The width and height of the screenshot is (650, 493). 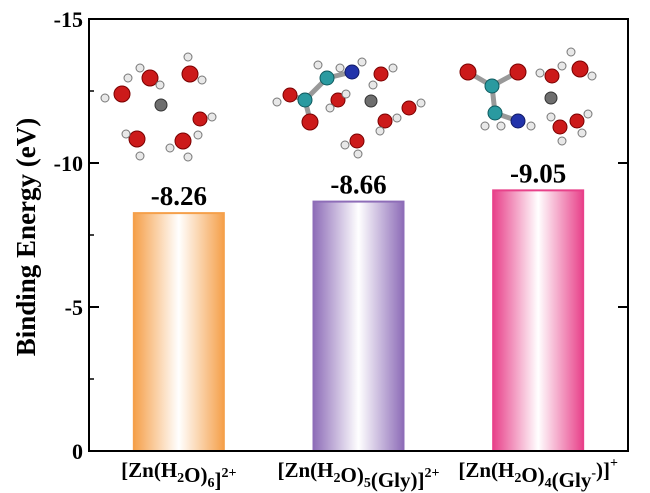 I want to click on y-tick-label: -15, so click(x=68, y=19).